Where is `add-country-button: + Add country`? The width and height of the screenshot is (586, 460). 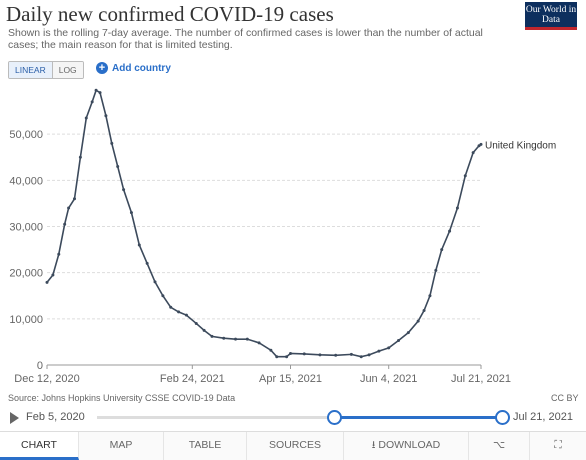
add-country-button: + Add country is located at coordinates (133, 68).